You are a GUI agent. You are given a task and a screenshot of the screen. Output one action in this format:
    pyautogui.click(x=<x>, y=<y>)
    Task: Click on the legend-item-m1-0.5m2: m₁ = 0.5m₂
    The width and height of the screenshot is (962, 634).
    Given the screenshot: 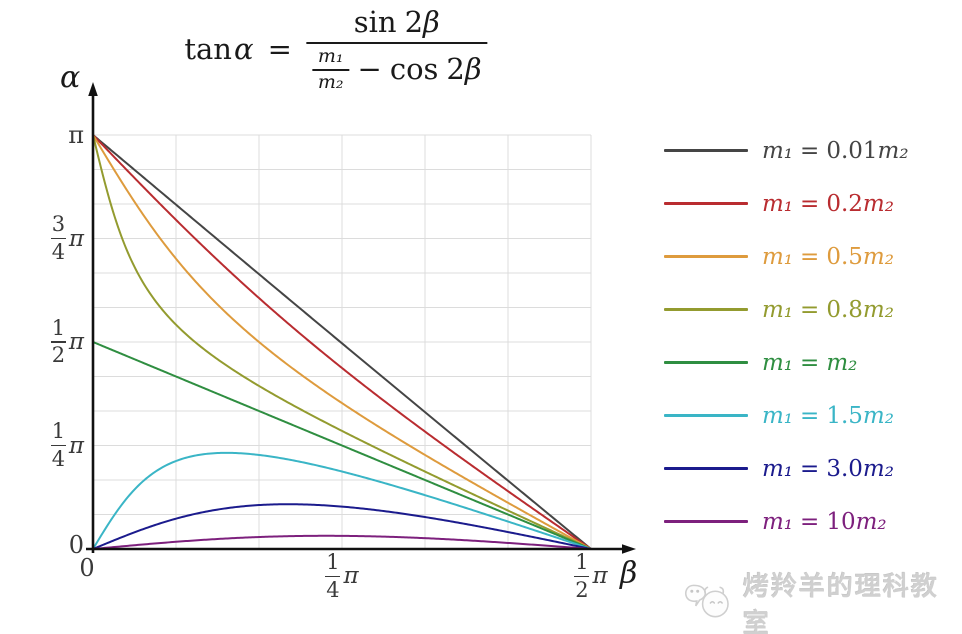 What is the action you would take?
    pyautogui.click(x=786, y=256)
    